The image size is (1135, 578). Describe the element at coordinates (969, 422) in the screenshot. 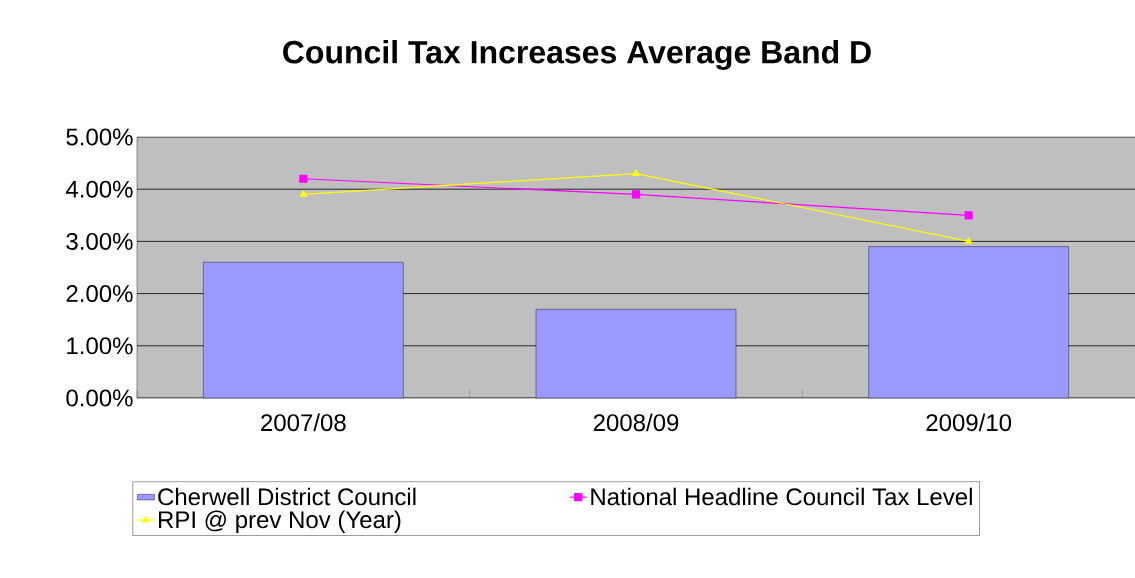

I see `x-tick-label: 2009/10` at that location.